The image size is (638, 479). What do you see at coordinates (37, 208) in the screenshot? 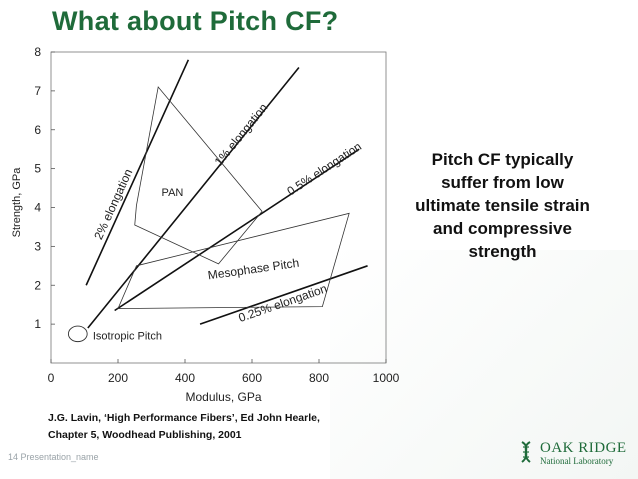
I see `y-tick-label: 4` at bounding box center [37, 208].